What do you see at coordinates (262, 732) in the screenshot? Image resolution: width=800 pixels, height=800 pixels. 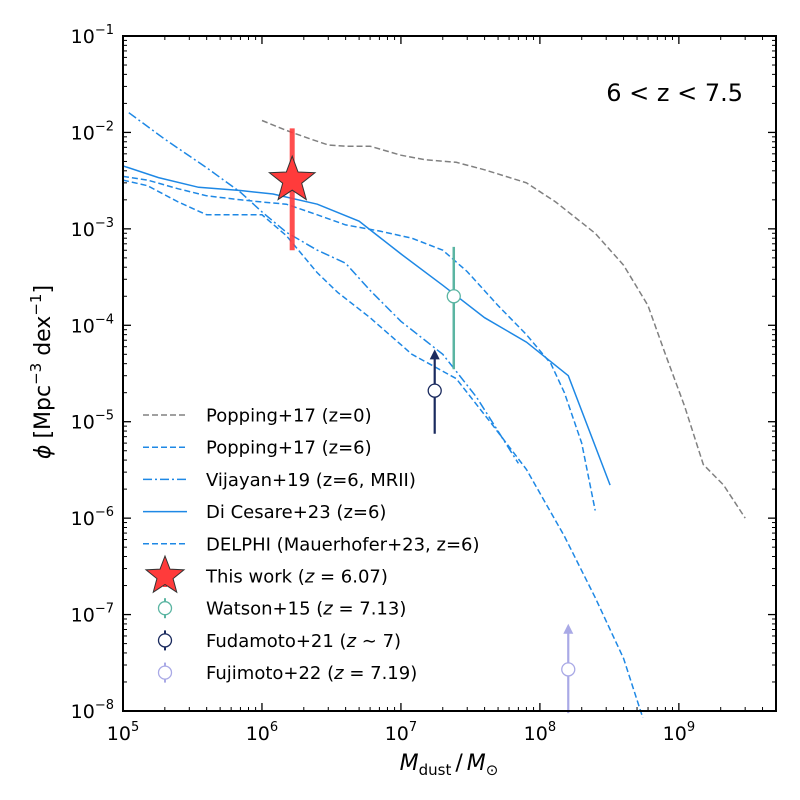 I see `x-tick-label: 10⁶` at bounding box center [262, 732].